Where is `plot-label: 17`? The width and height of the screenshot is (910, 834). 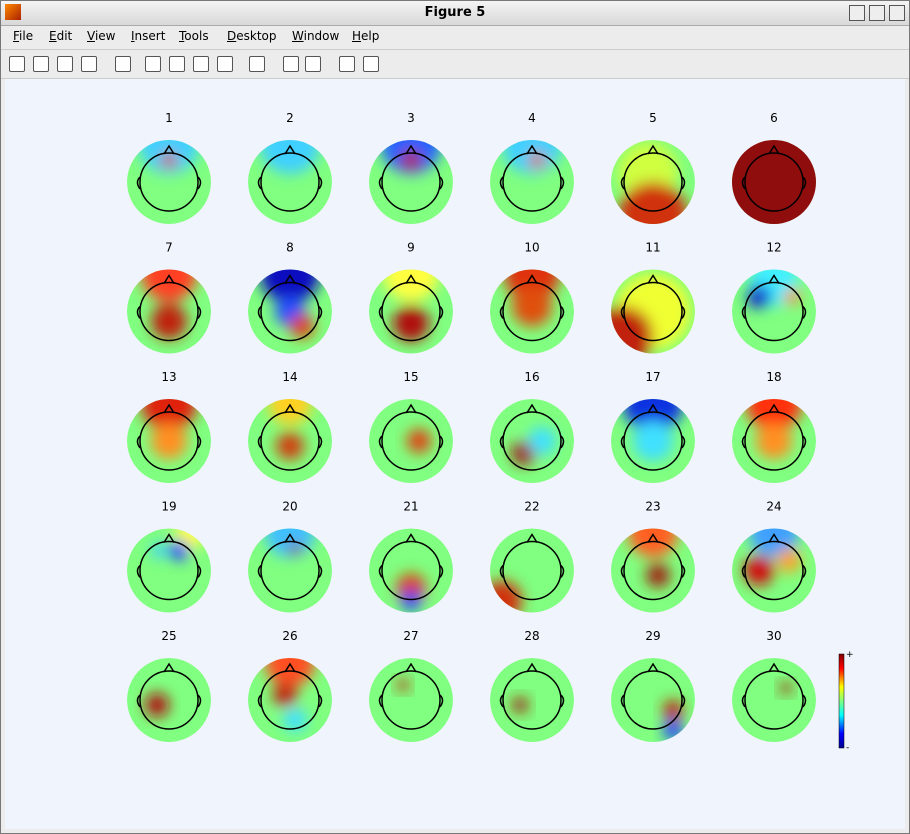
plot-label: 17 is located at coordinates (652, 377).